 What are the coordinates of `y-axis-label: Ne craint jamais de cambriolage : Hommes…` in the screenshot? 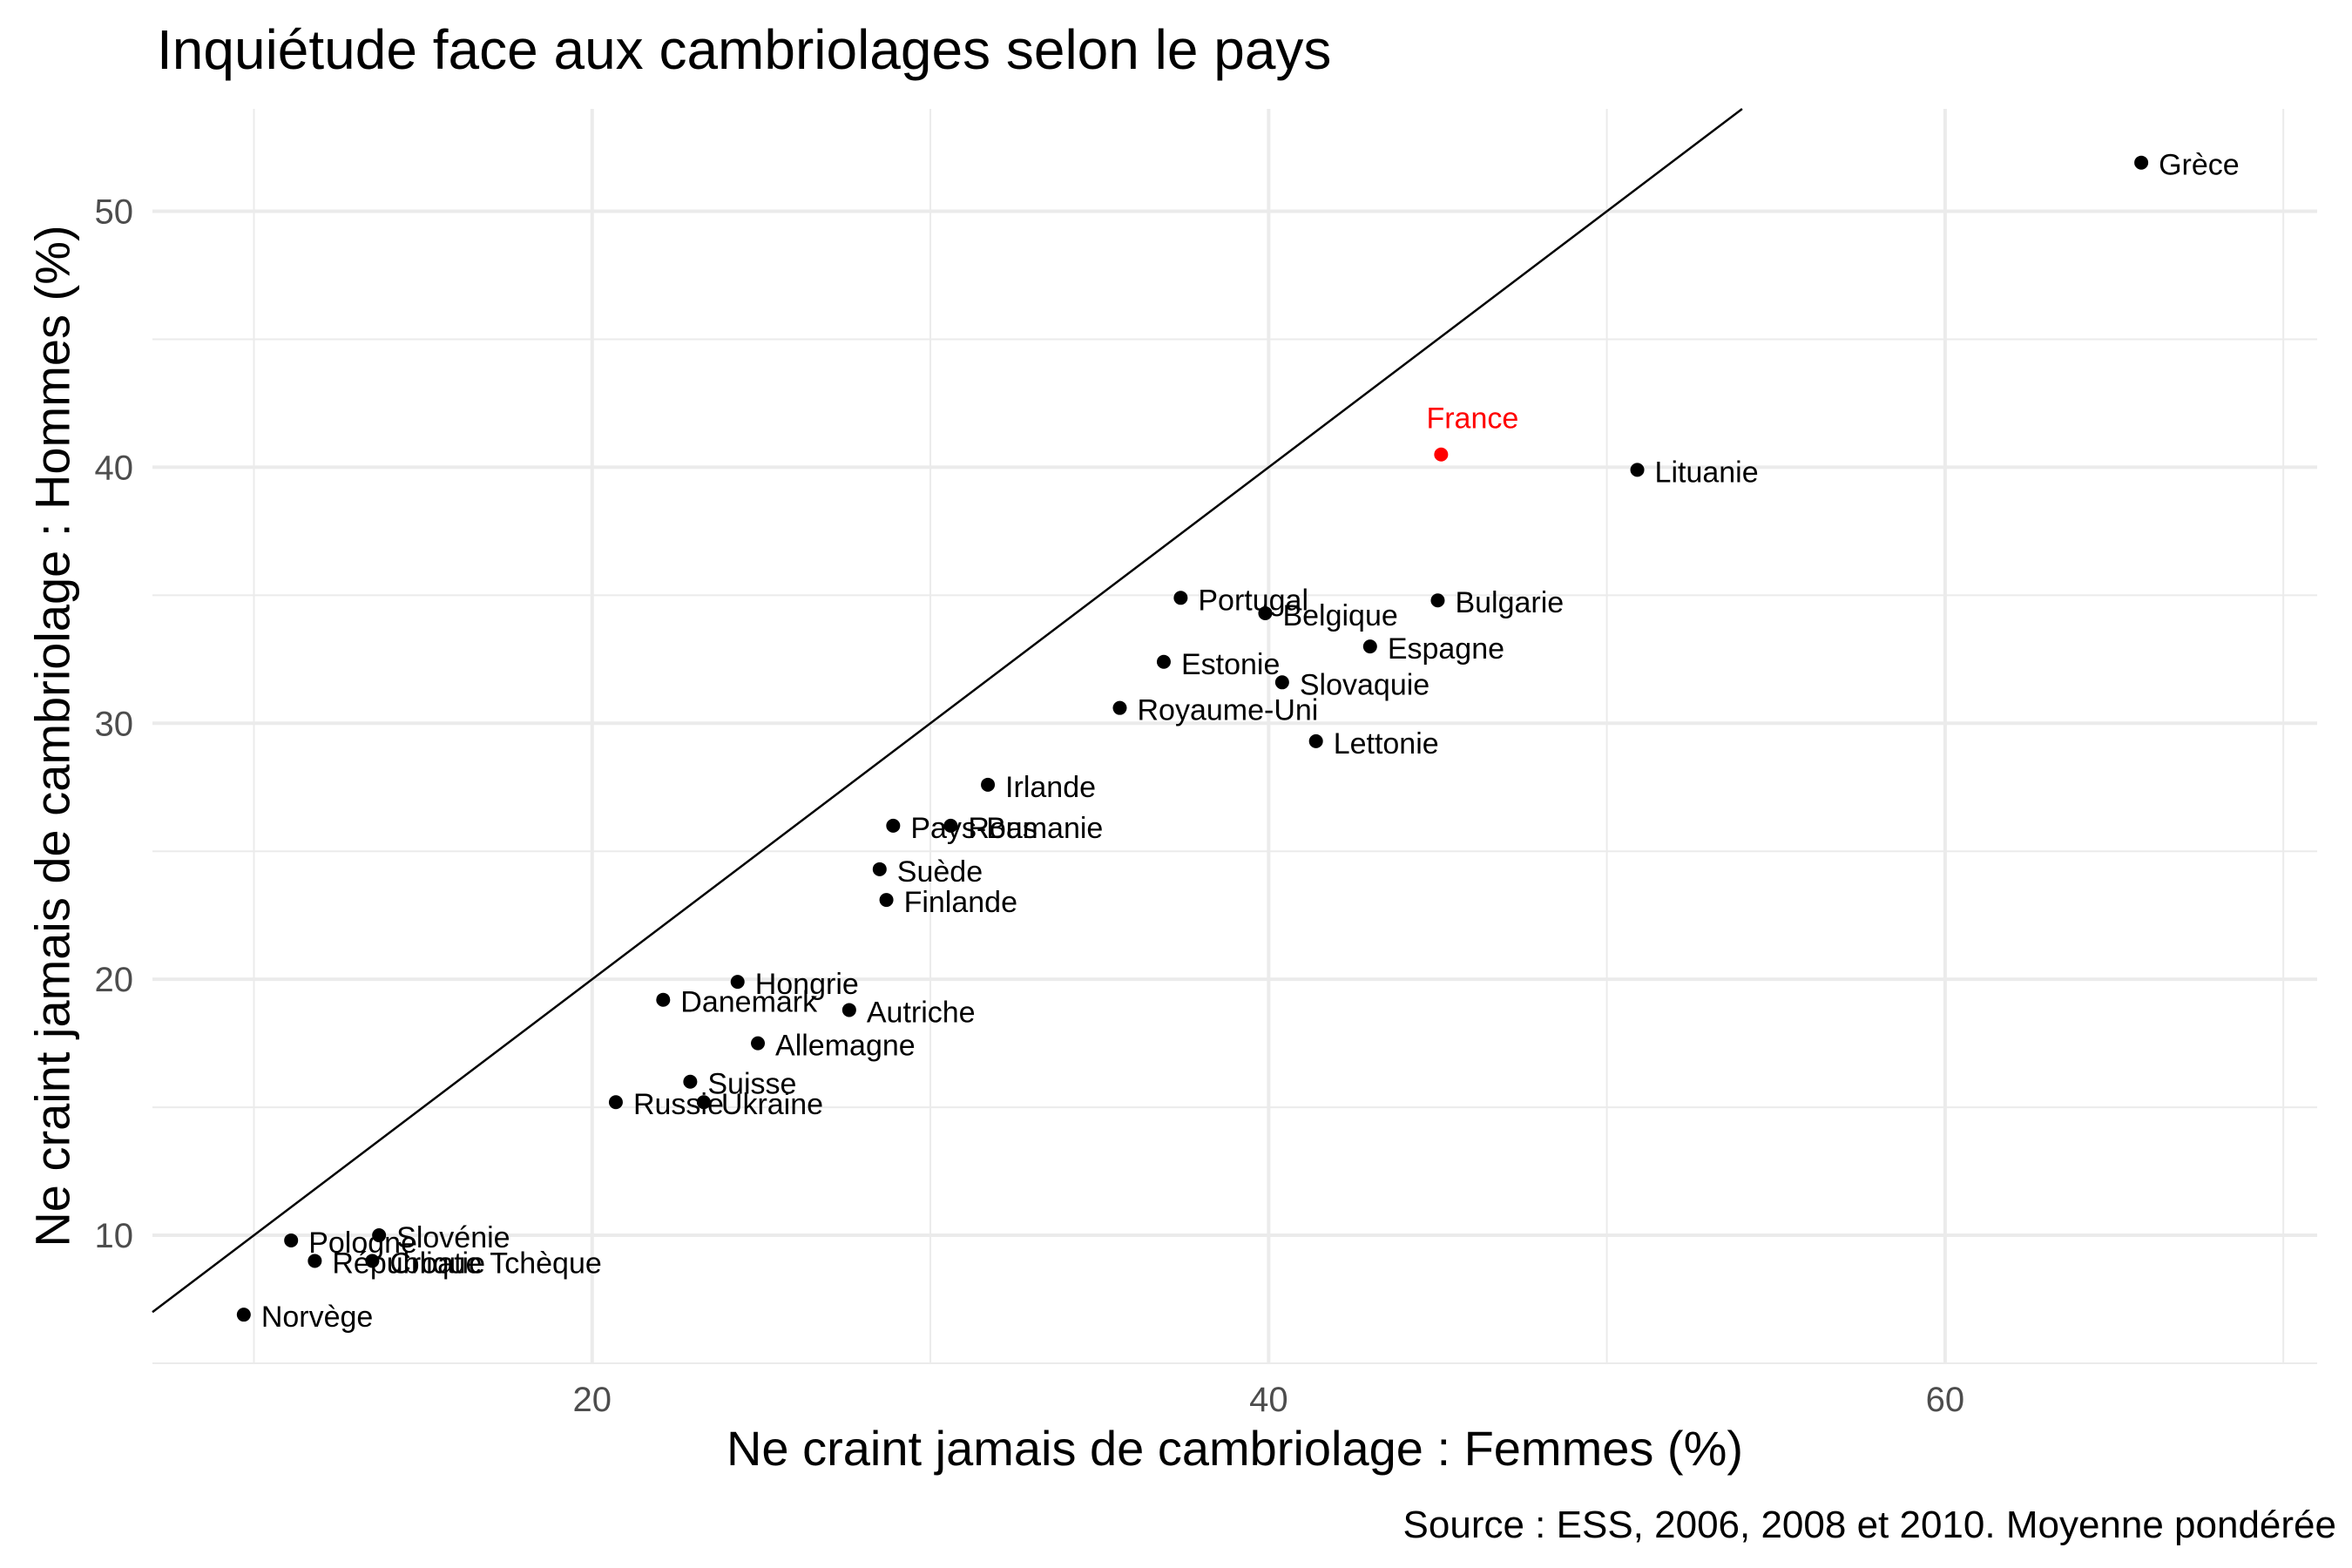 It's located at (52, 736).